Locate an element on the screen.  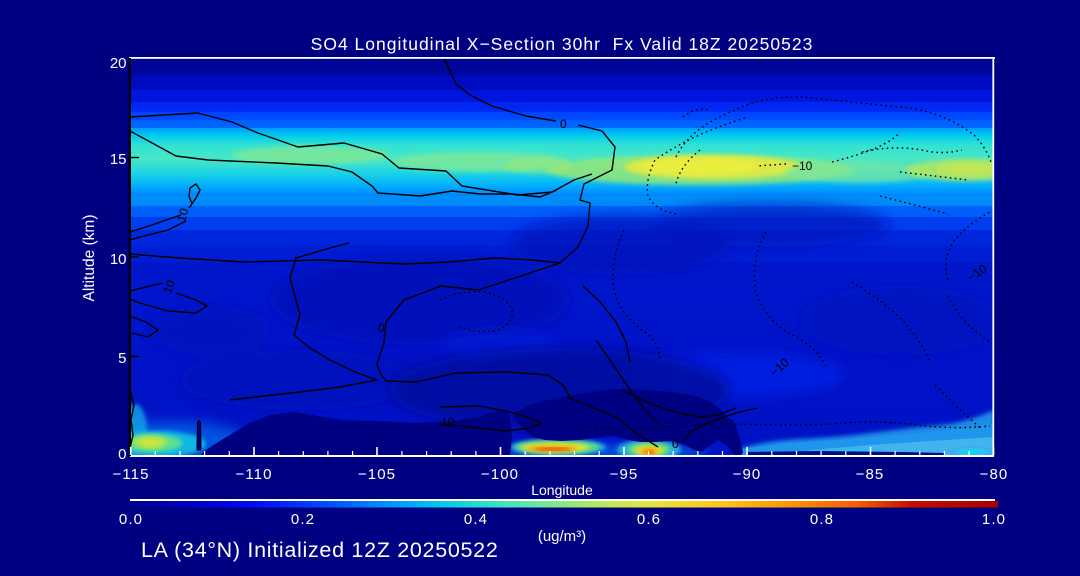
svg-text: Longitude is located at coordinates (562, 490).